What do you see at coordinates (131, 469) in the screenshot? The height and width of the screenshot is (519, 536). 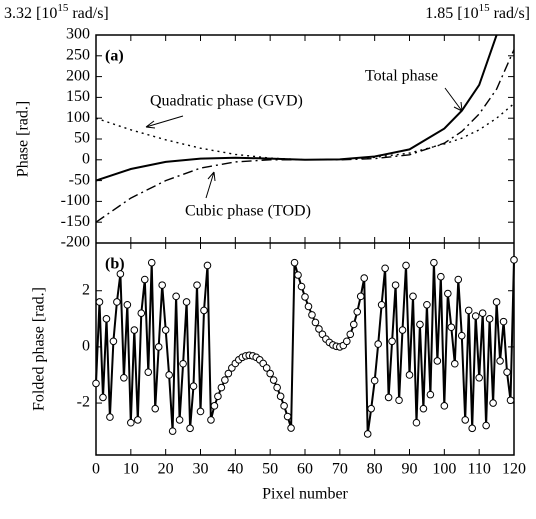 I see `x-tick-label: 10` at bounding box center [131, 469].